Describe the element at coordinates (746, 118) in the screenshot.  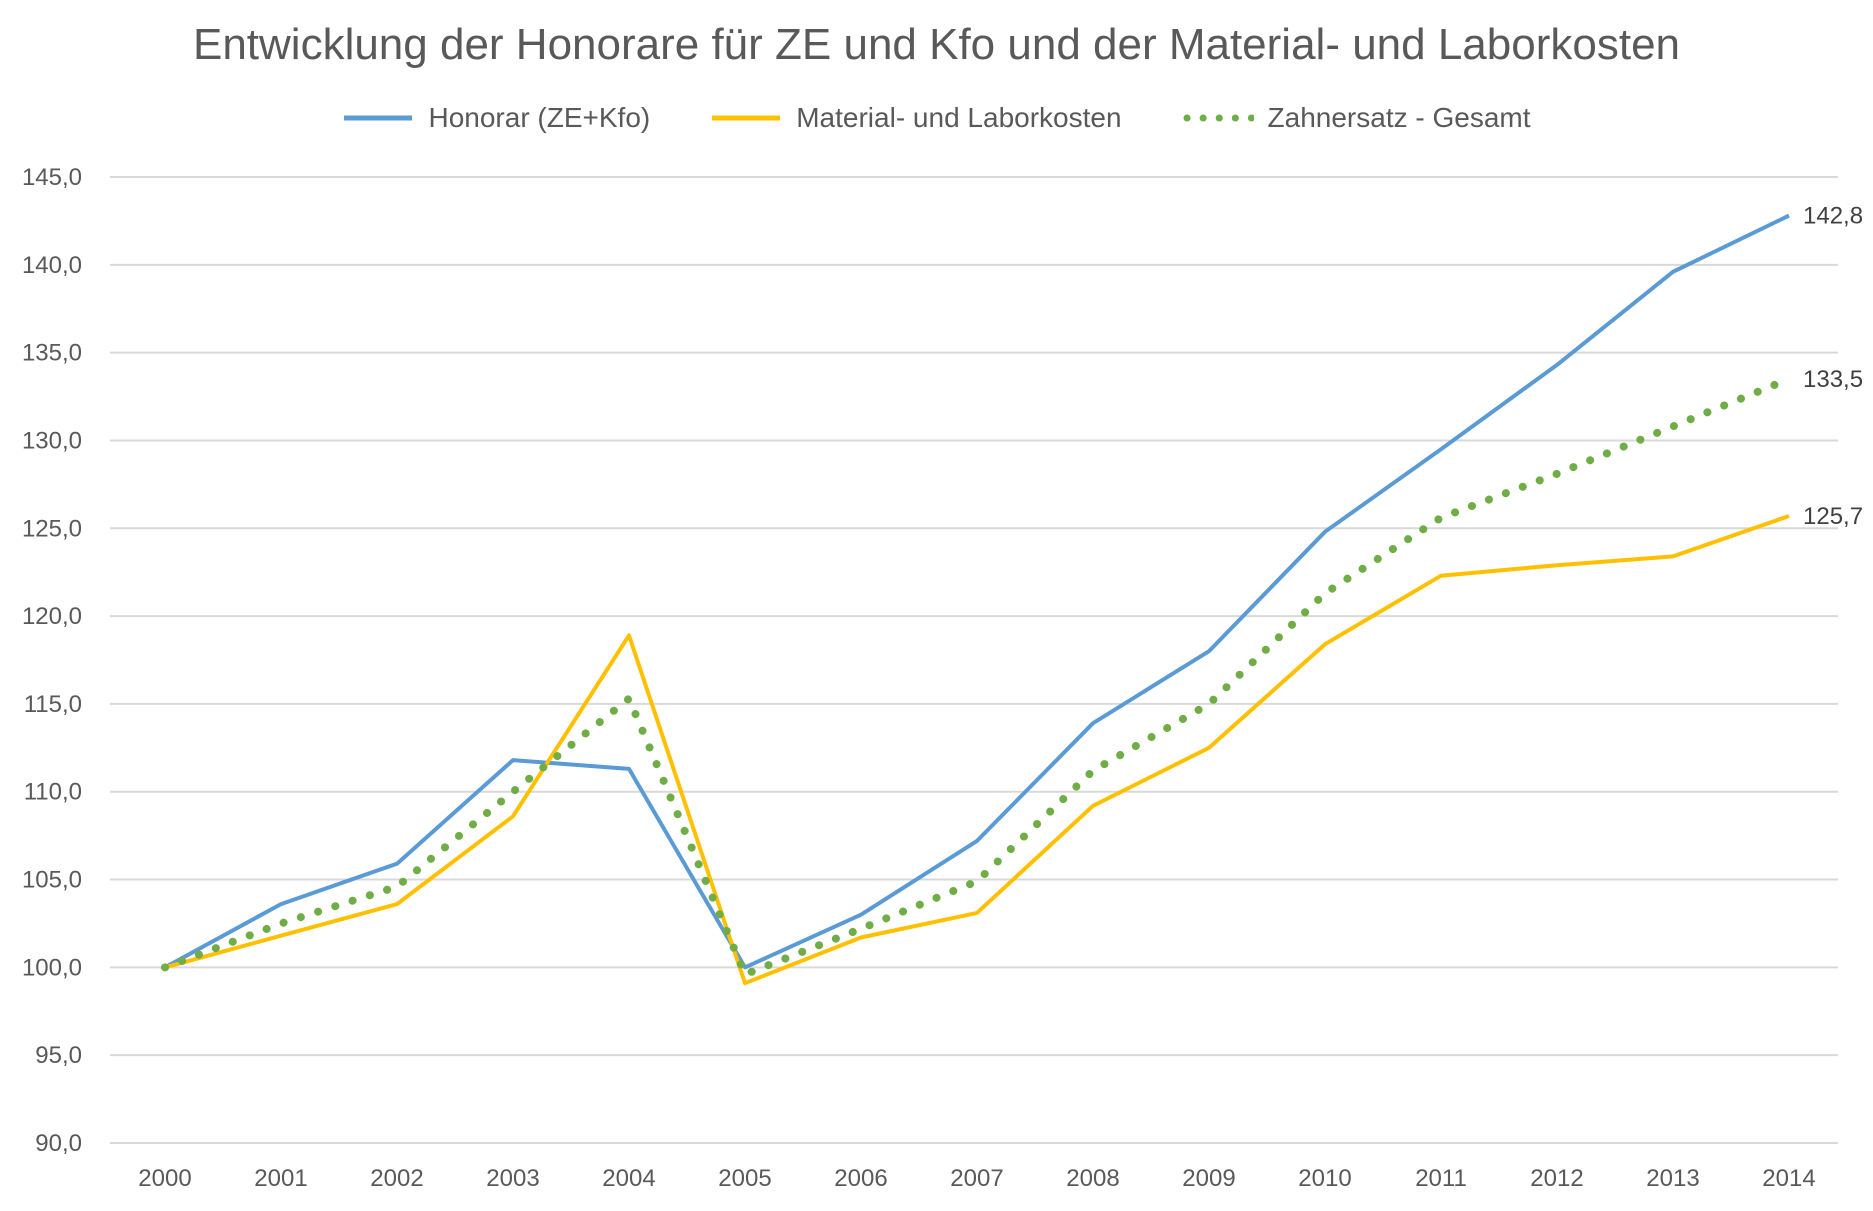
I see `legend-line-material-icon` at that location.